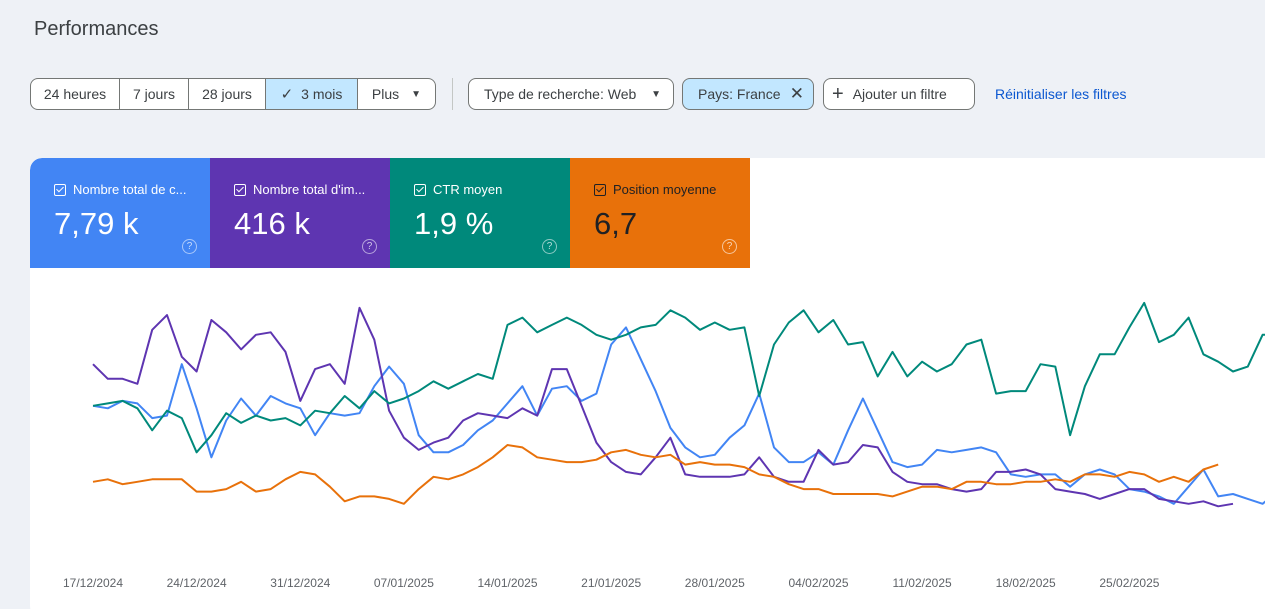 The height and width of the screenshot is (609, 1265). Describe the element at coordinates (287, 94) in the screenshot. I see `check-icon: ✓` at that location.